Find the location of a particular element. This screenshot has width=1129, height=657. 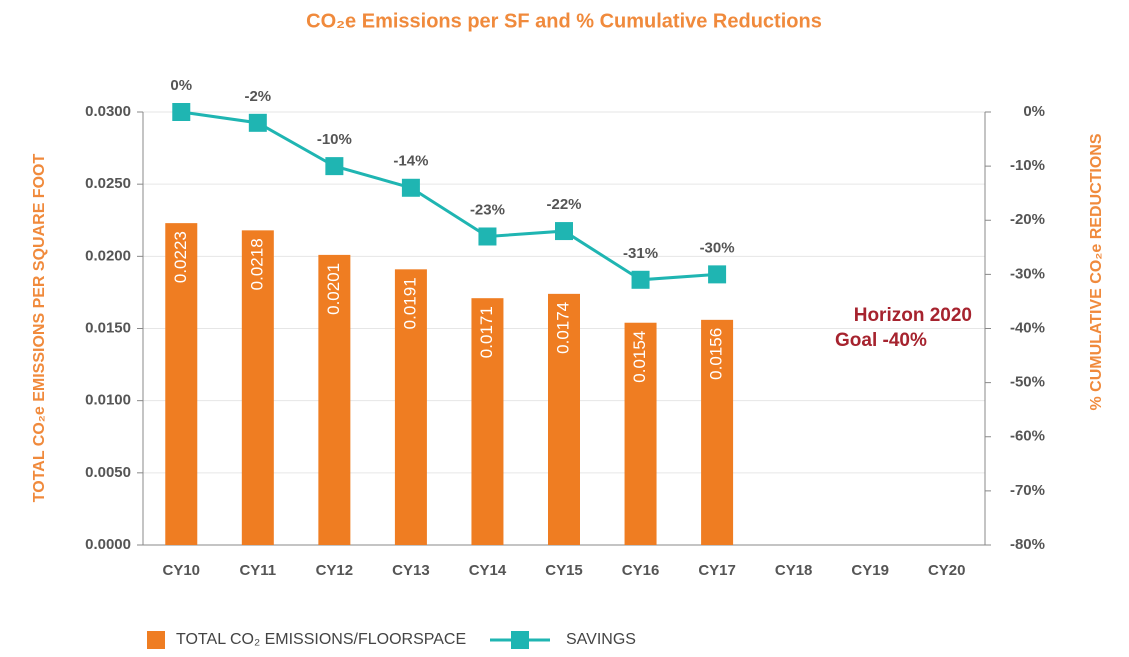

line-value-label: -10% is located at coordinates (334, 139).